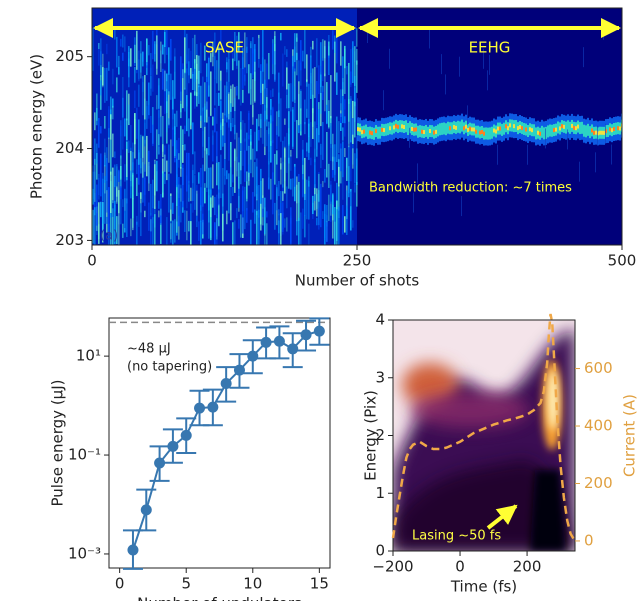  I want to click on x-tick-label: 0, so click(460, 567).